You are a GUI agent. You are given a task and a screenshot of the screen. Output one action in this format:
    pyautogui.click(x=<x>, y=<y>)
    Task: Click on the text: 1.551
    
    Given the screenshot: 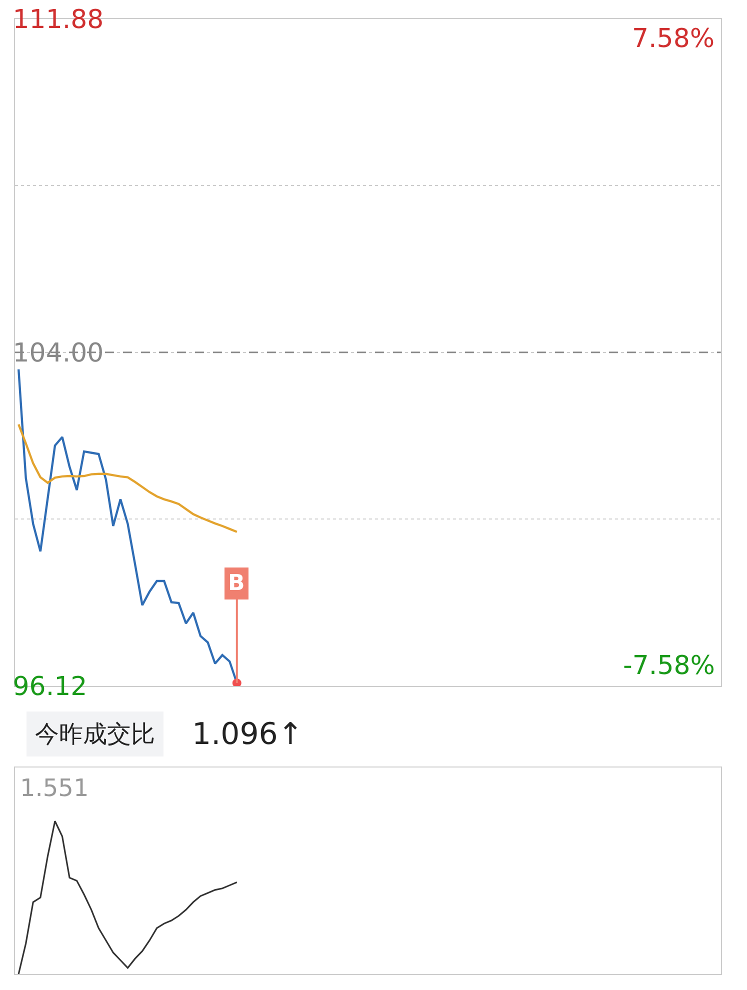 What is the action you would take?
    pyautogui.click(x=54, y=788)
    